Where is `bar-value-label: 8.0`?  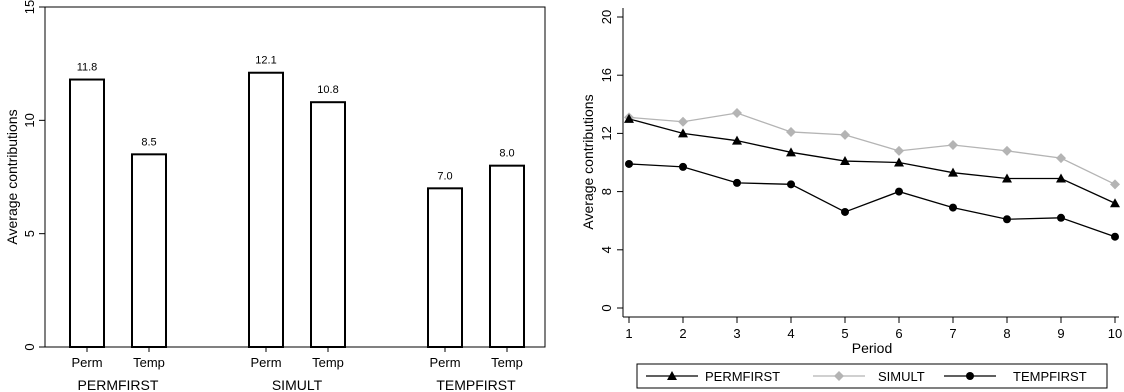
bar-value-label: 8.0 is located at coordinates (506, 154).